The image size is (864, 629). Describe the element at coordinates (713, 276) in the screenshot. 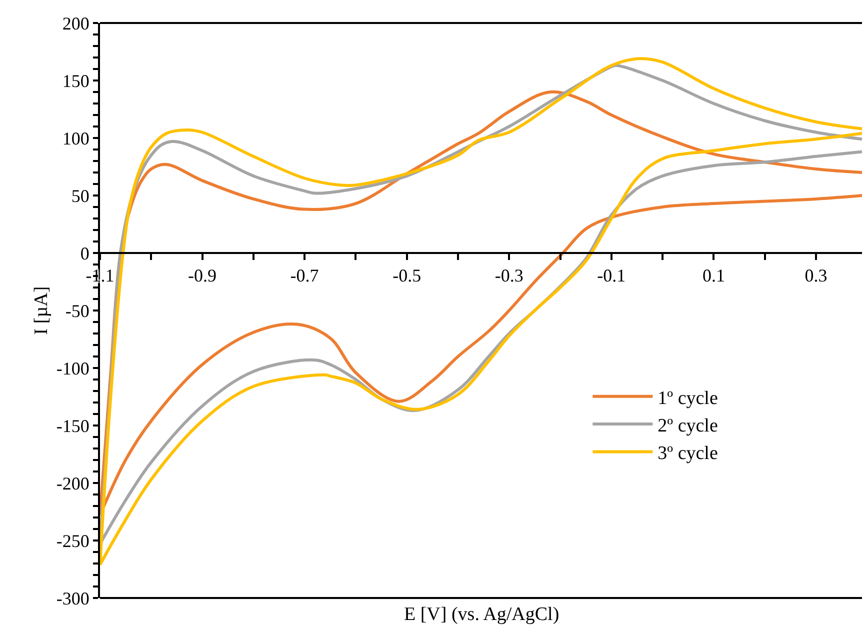

I see `x-tick-label: 0.1` at that location.